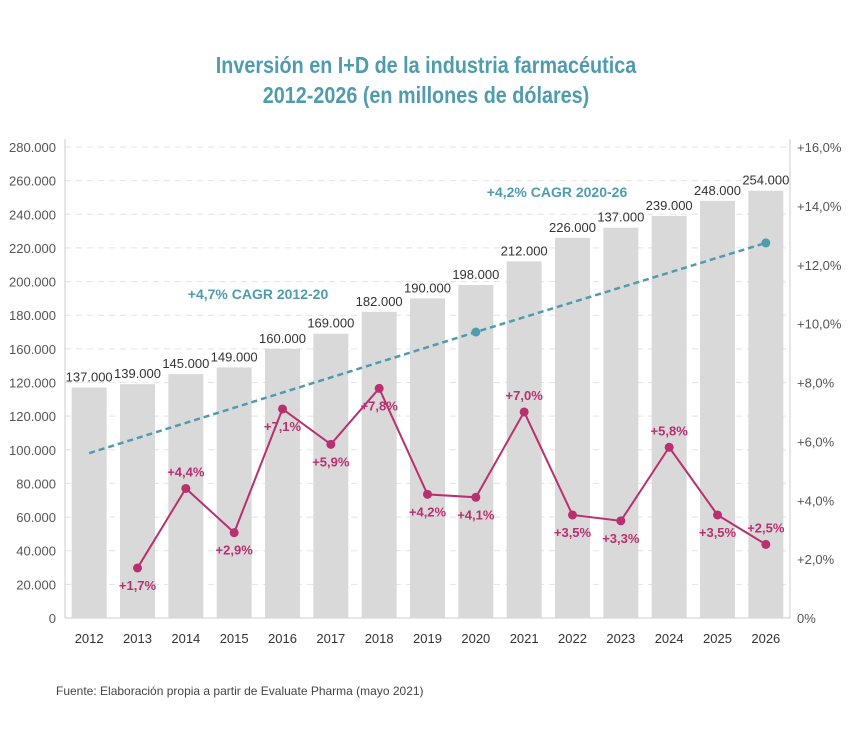 The width and height of the screenshot is (852, 749). I want to click on x-tick-label: 2019, so click(427, 638).